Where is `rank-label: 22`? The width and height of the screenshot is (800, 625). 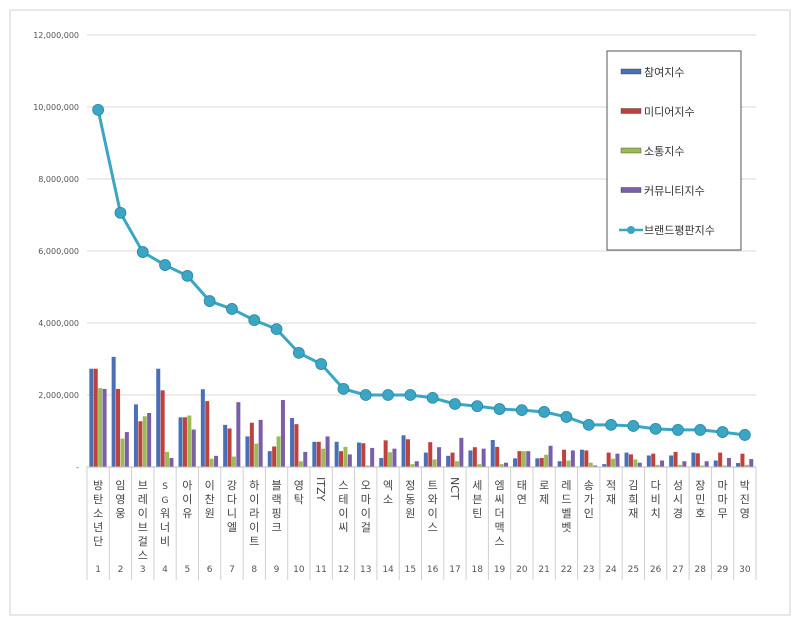 rank-label: 22 is located at coordinates (566, 570).